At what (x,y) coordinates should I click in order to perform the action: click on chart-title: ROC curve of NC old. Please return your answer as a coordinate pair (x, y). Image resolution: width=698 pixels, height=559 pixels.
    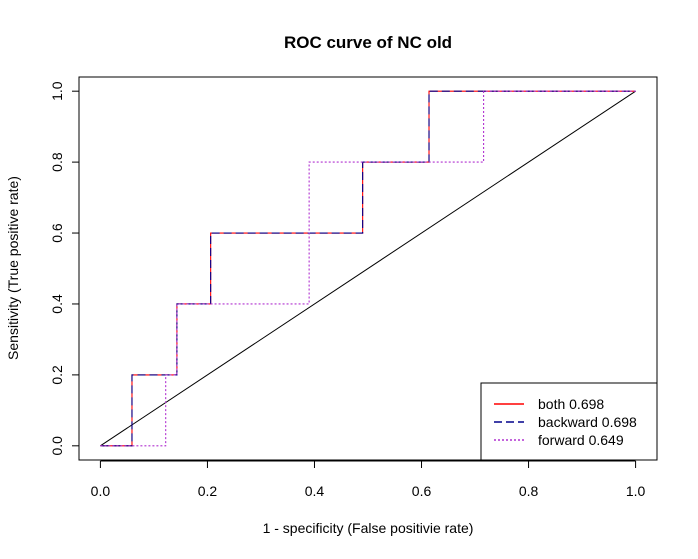
    Looking at the image, I should click on (368, 42).